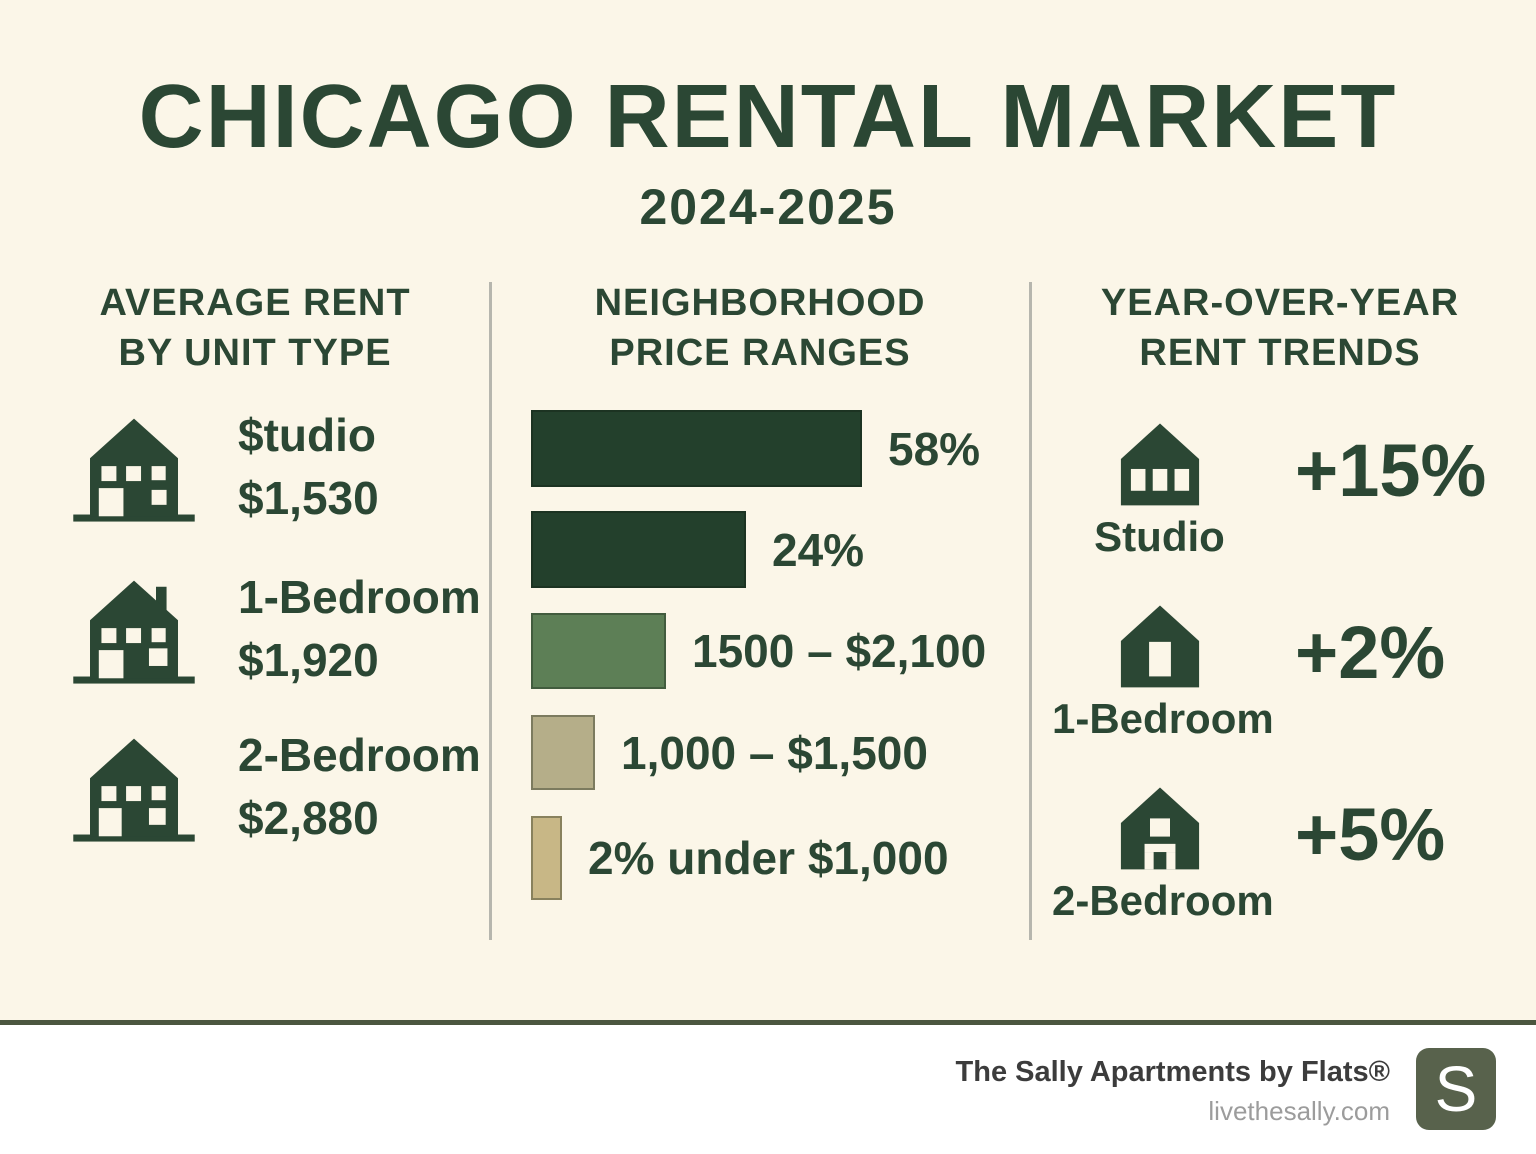  Describe the element at coordinates (1159, 536) in the screenshot. I see `trend-label: Studio` at that location.